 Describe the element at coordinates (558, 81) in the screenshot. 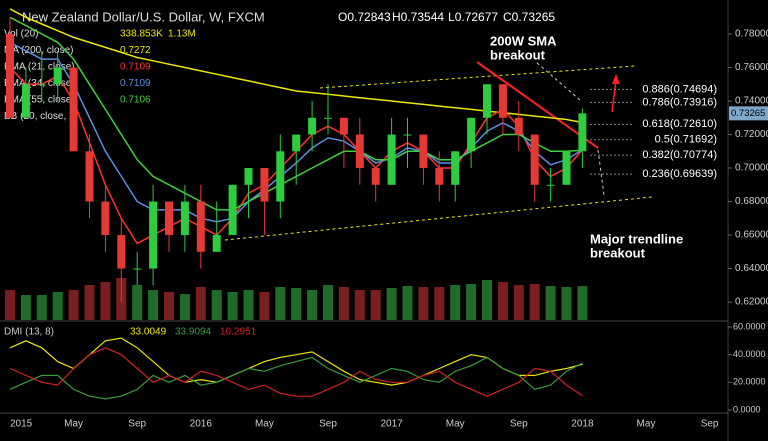

I see `arrow-up` at that location.